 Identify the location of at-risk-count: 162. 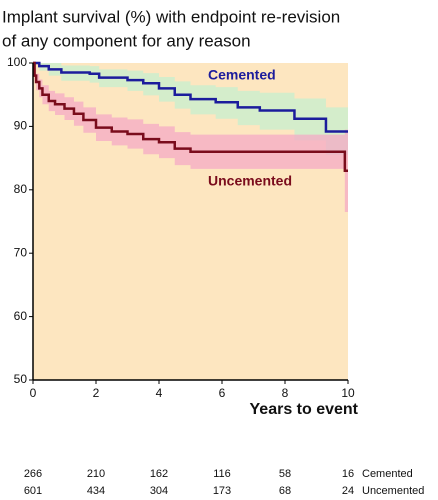
(159, 474).